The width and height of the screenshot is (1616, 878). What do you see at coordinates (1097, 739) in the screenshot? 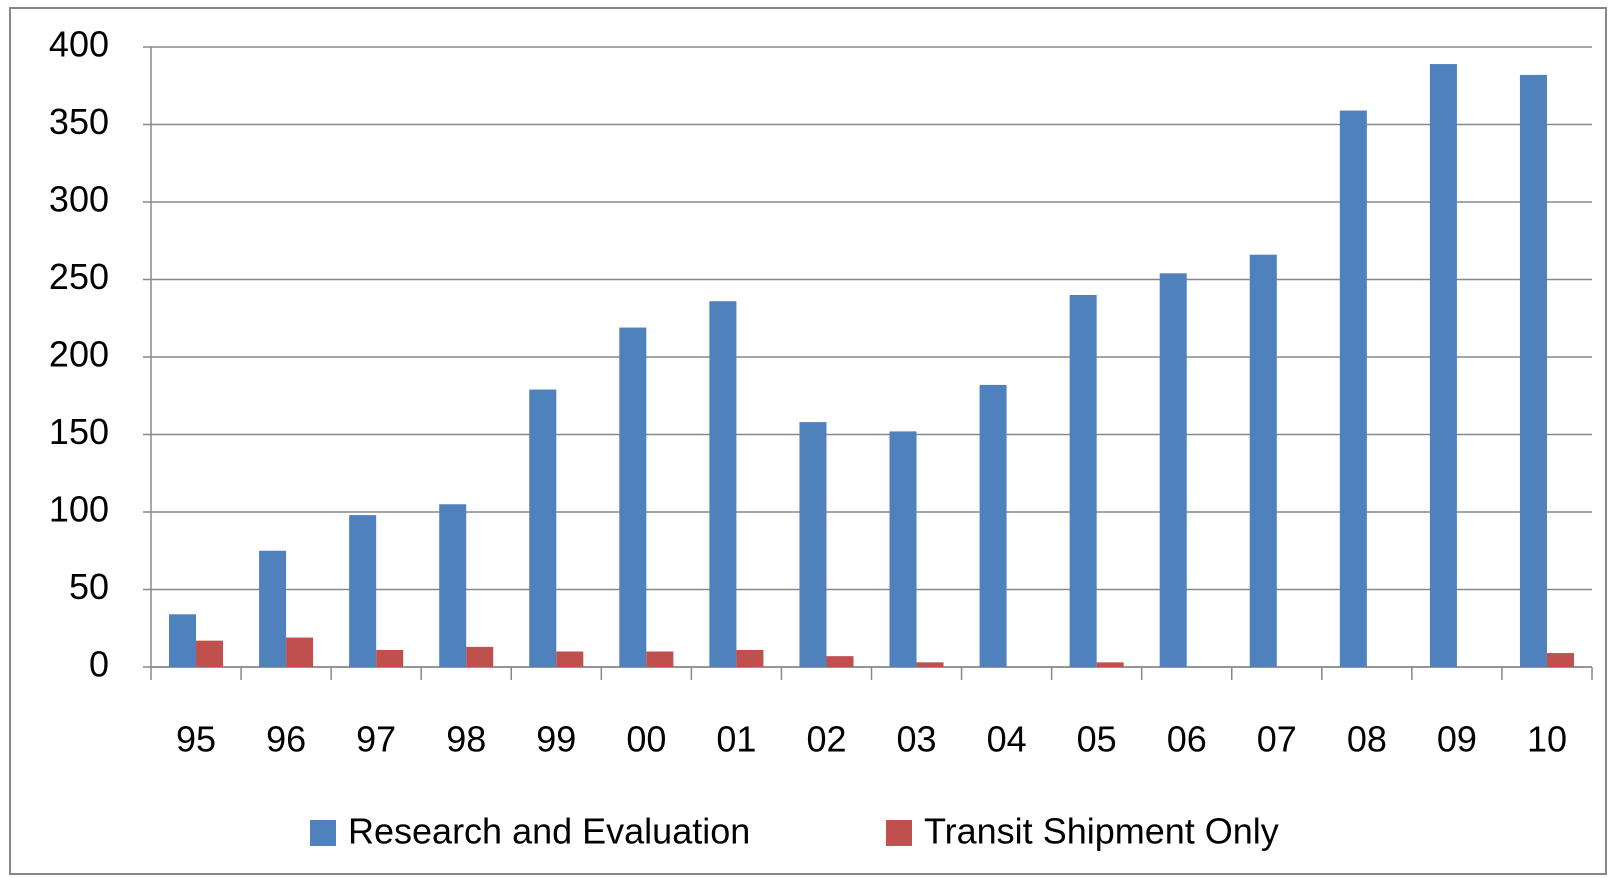
I see `x-tick-label: 05` at bounding box center [1097, 739].